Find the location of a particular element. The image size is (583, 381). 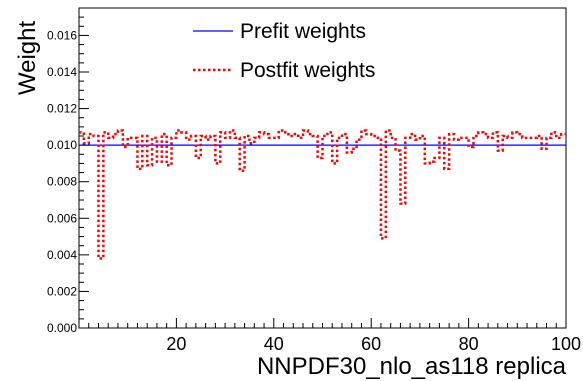

x-tick-label: 80 is located at coordinates (469, 344).